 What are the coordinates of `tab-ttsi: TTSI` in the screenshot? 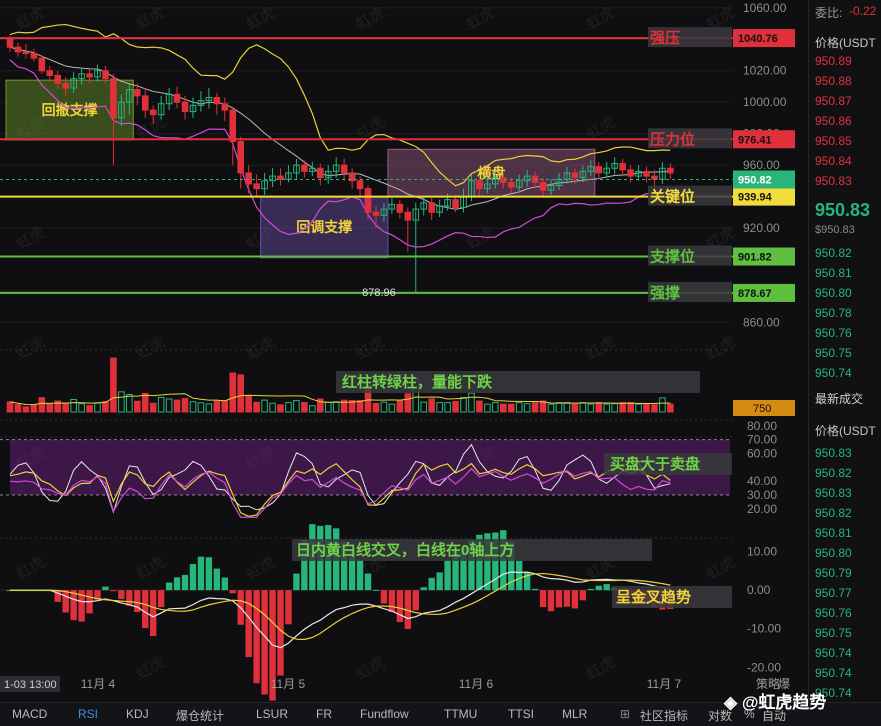 It's located at (521, 714).